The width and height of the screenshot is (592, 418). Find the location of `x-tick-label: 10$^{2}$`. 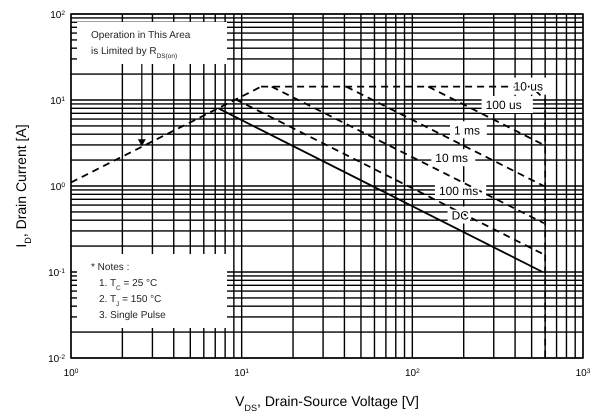

x-tick-label: 10$^{2}$ is located at coordinates (412, 373).